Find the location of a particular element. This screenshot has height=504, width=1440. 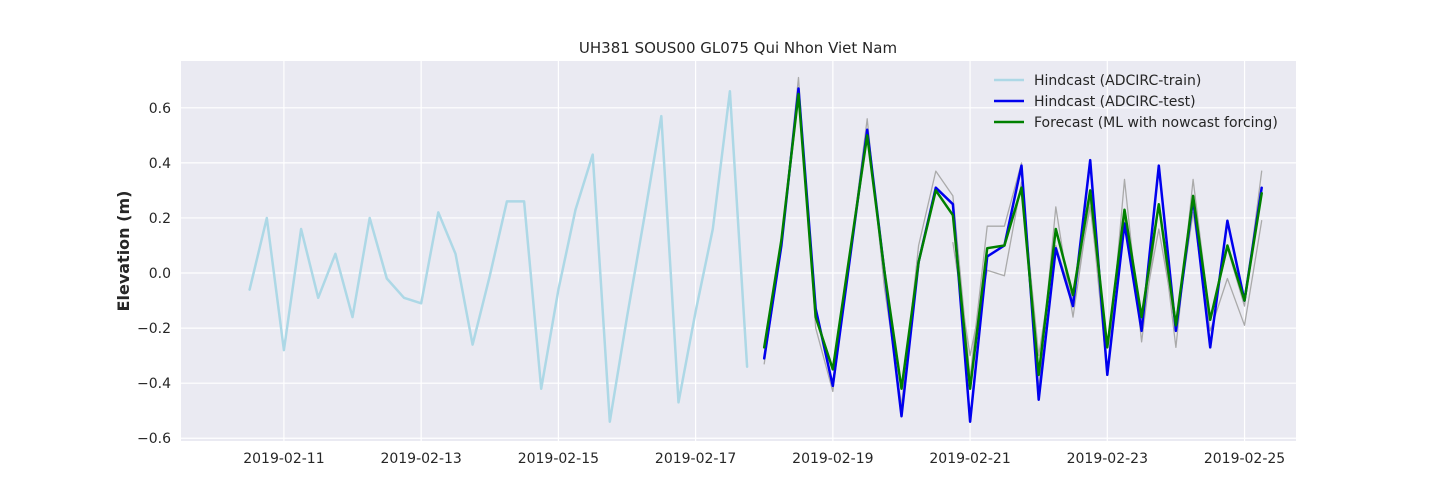

x-tick-label: 2019-02-25 is located at coordinates (1244, 459).